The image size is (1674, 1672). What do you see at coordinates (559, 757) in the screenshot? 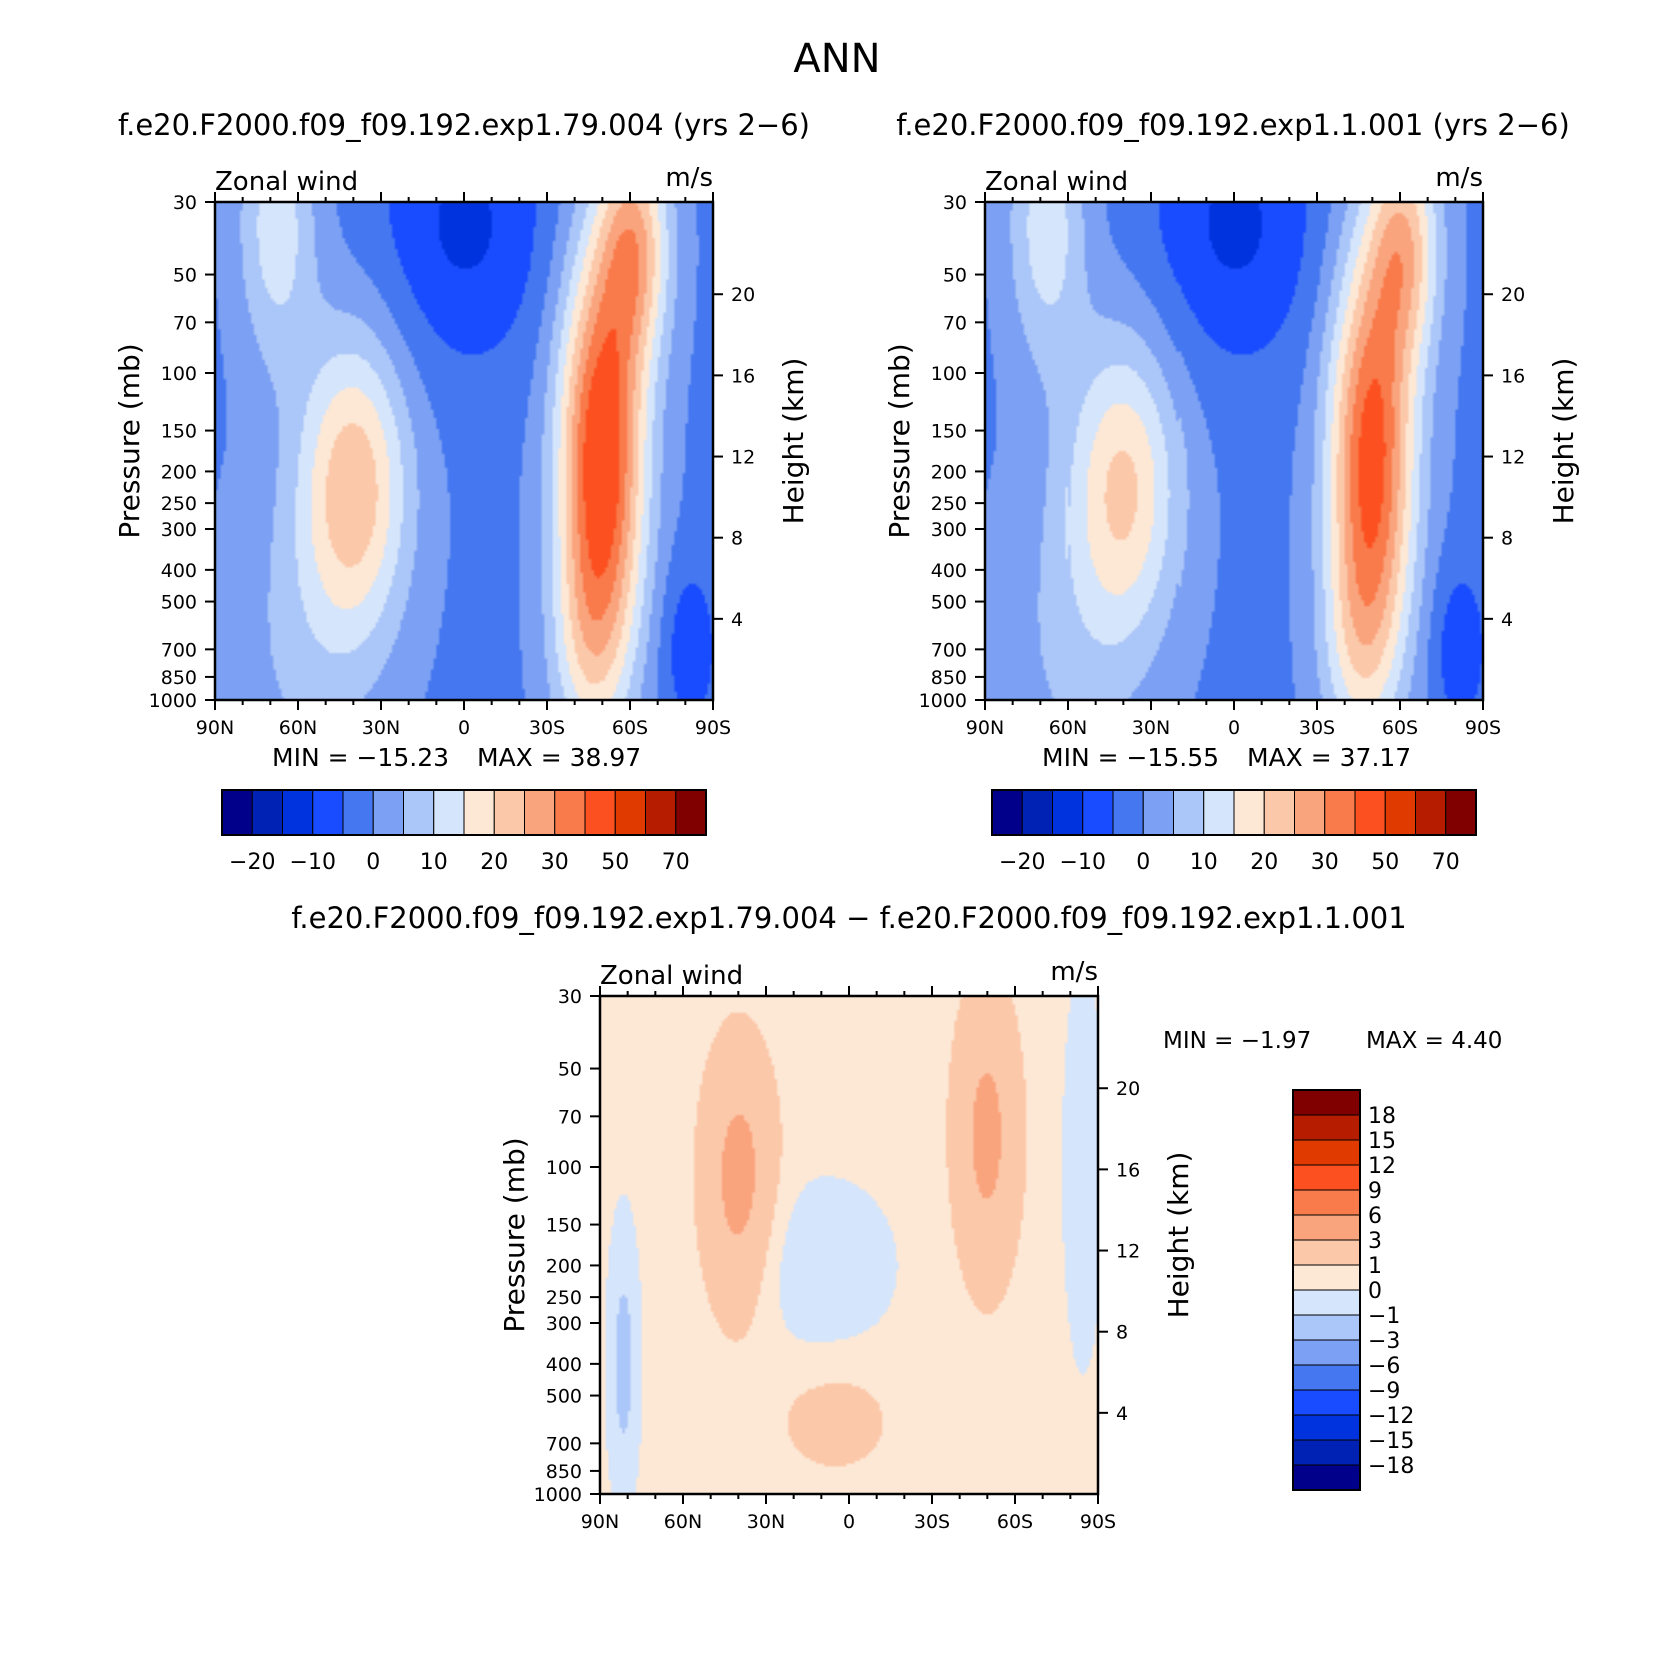
I see `max-label: MAX = 38.97` at bounding box center [559, 757].